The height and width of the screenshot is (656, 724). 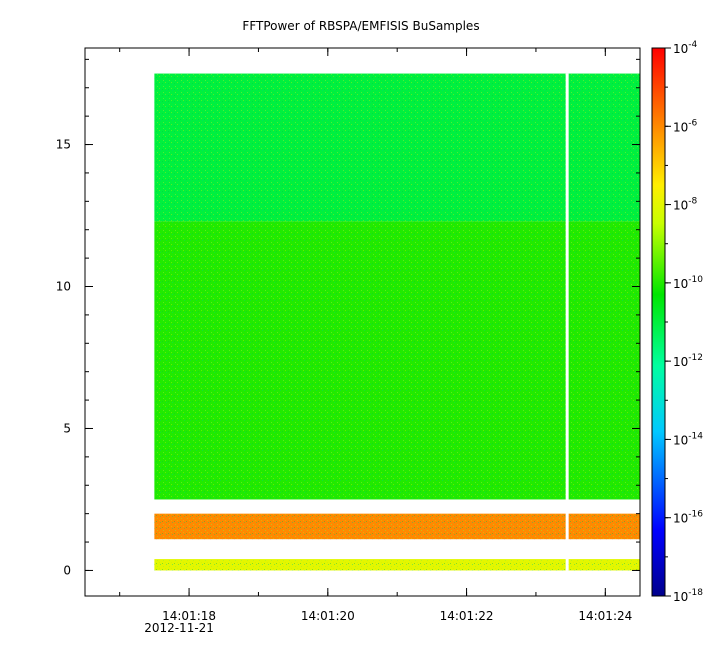 I want to click on colorbar-tick-exponent: -8, so click(x=692, y=202).